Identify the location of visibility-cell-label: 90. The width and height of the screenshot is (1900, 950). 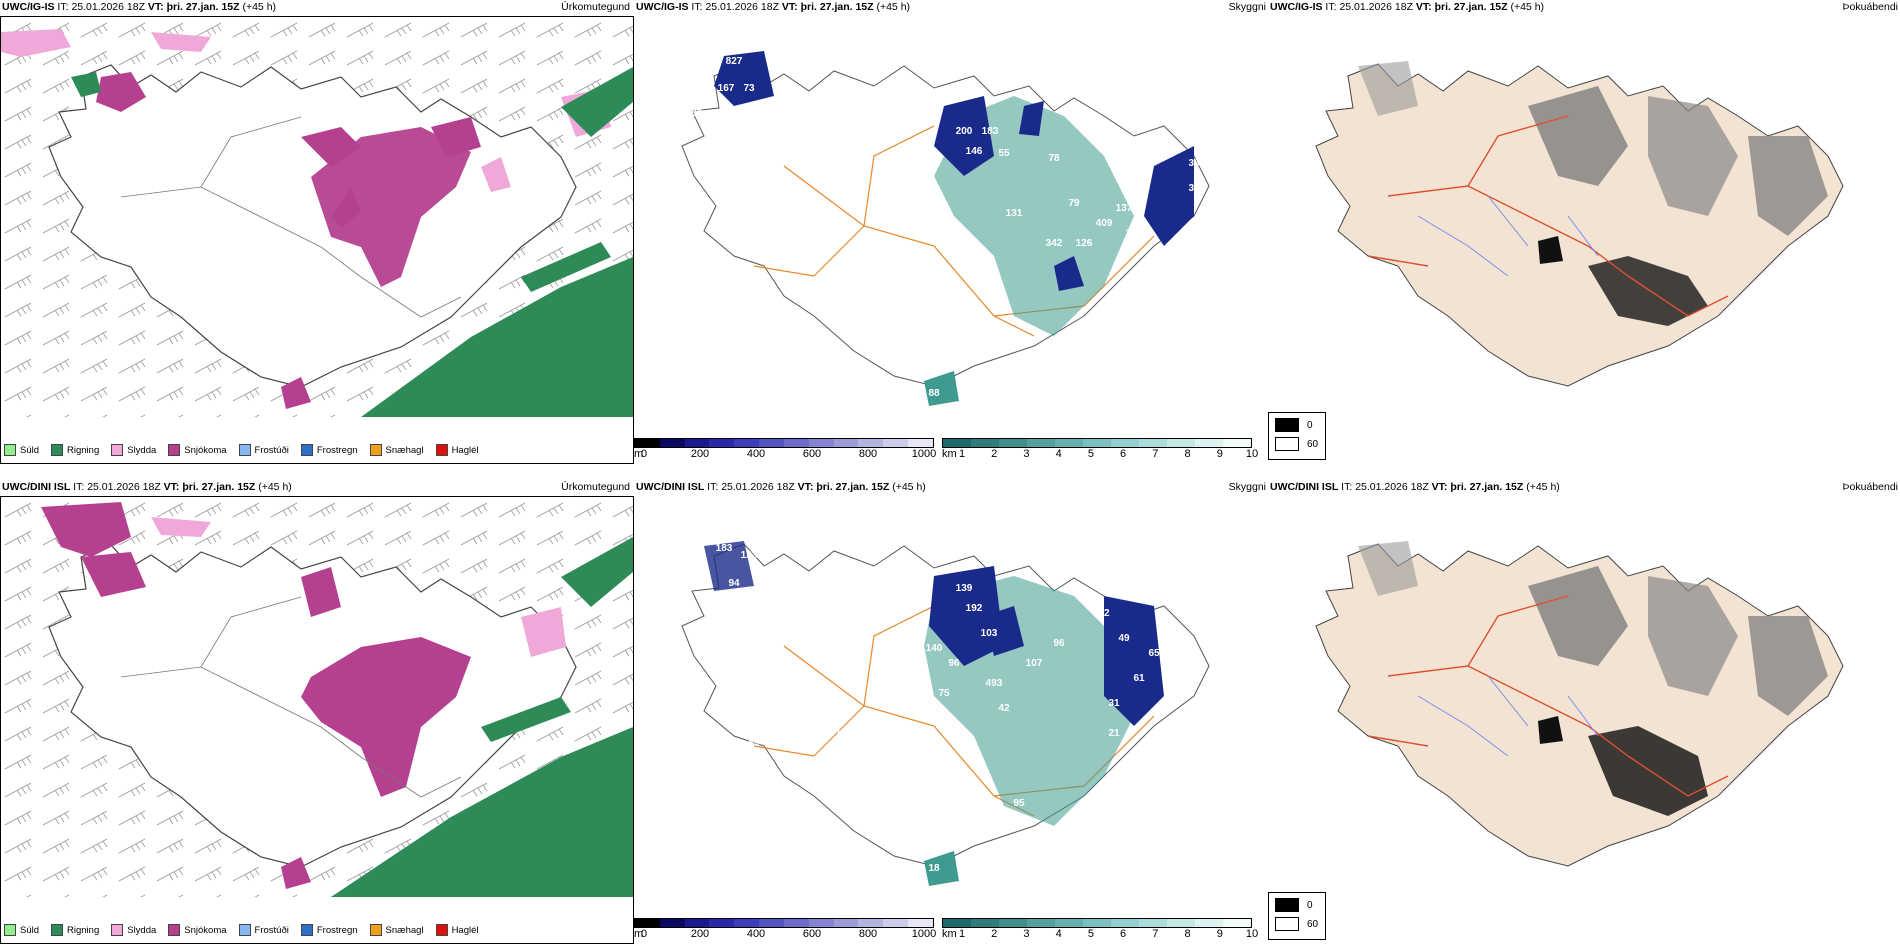
(934, 823).